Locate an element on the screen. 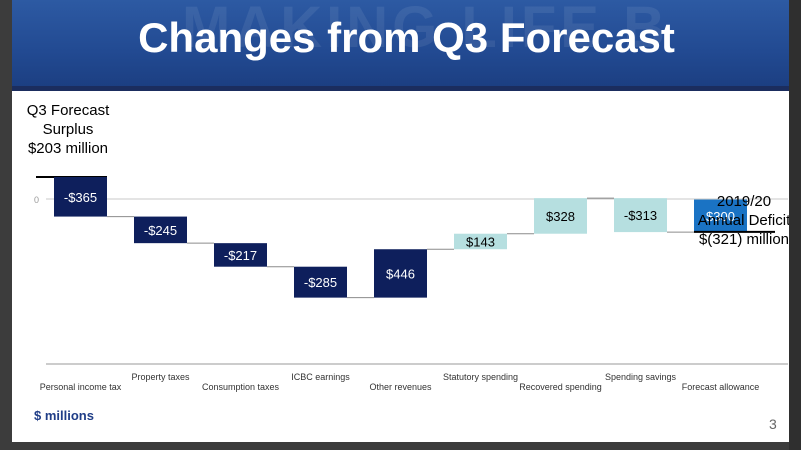 The width and height of the screenshot is (801, 450). bar-value-label: -$313 is located at coordinates (640, 215).